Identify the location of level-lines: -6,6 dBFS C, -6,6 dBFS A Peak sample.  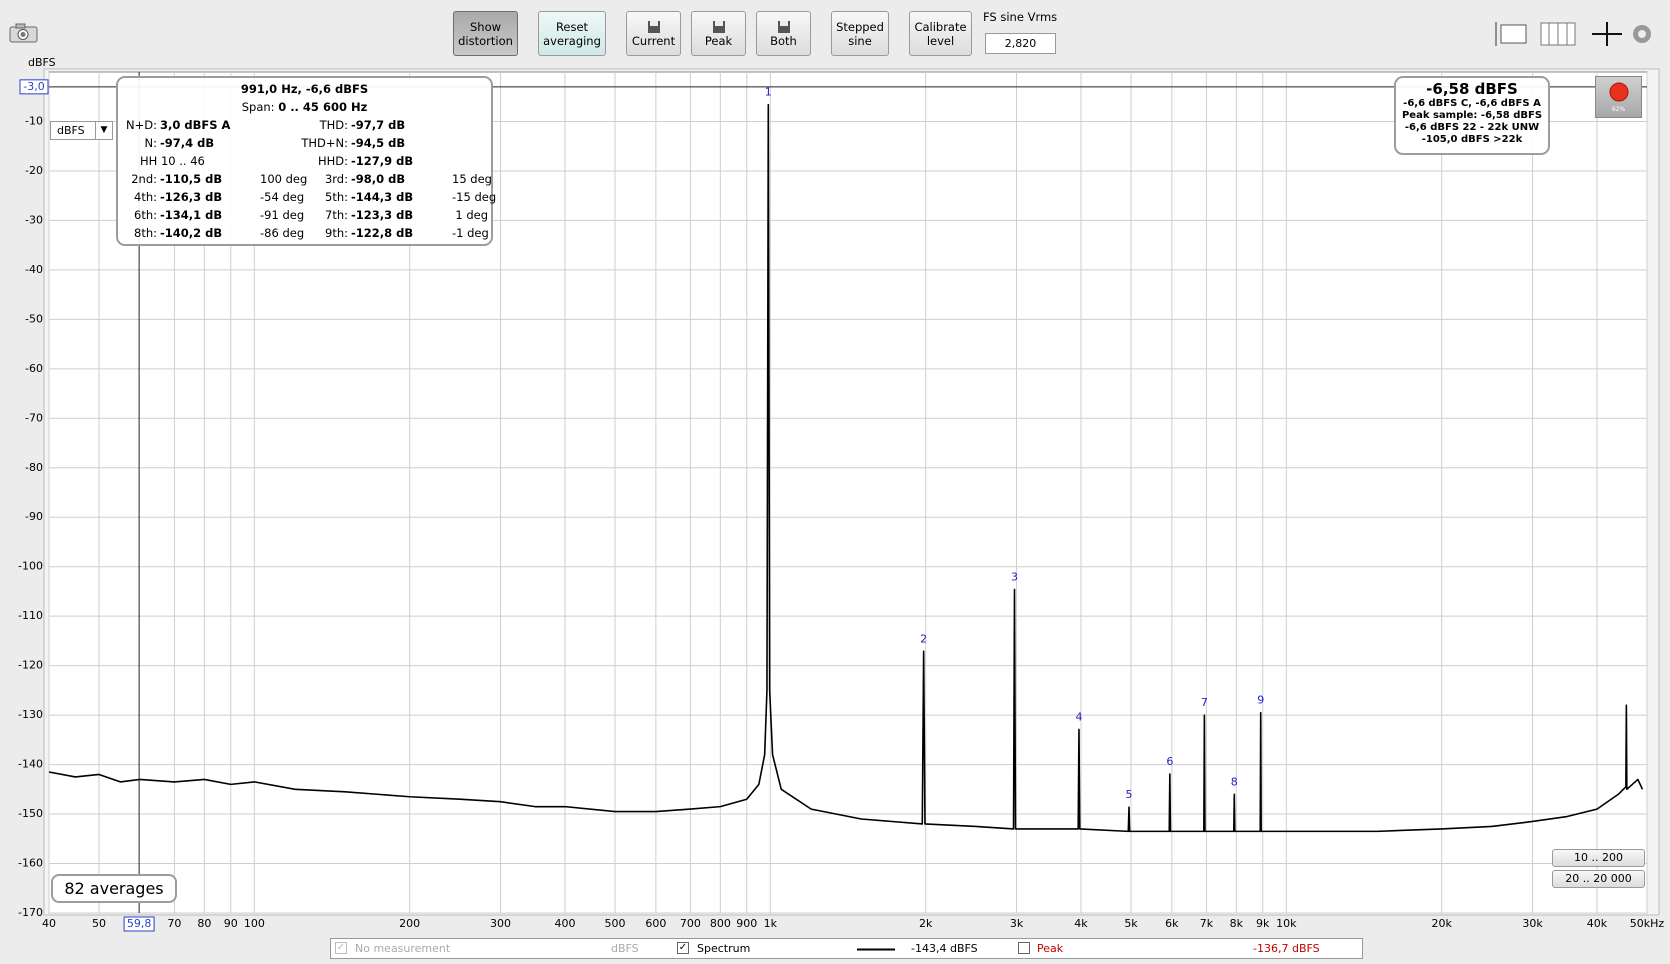
(1472, 122).